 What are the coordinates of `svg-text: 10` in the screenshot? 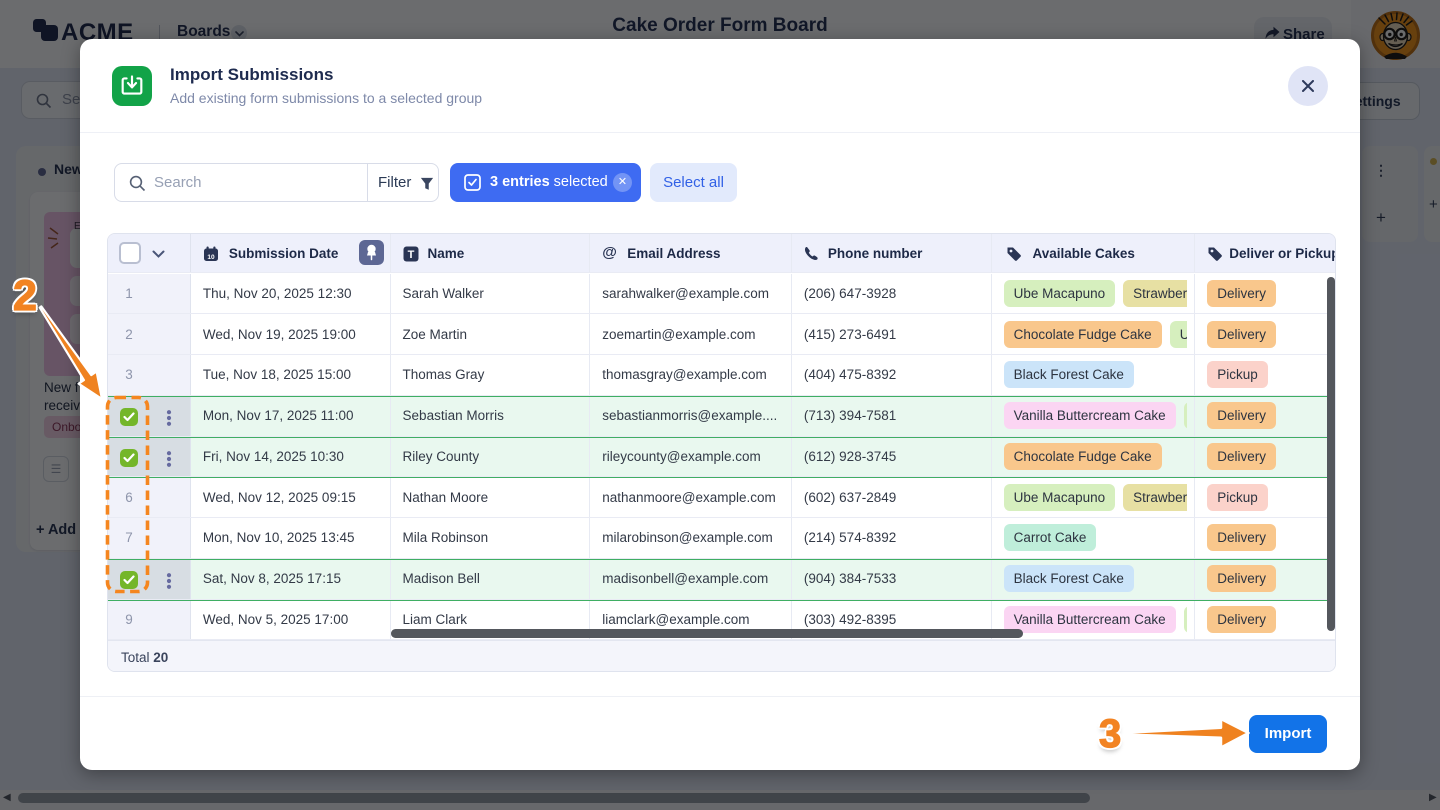 It's located at (211, 257).